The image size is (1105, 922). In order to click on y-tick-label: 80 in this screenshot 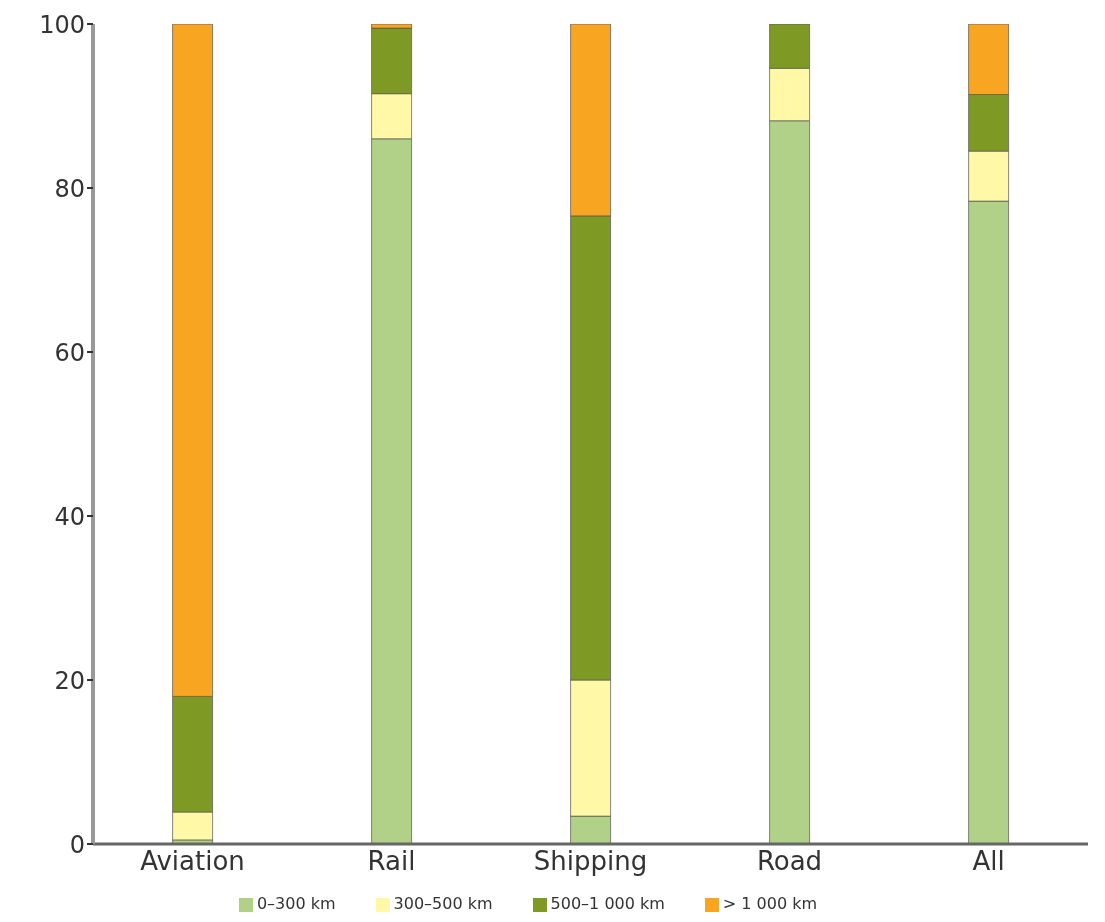, I will do `click(69, 188)`.